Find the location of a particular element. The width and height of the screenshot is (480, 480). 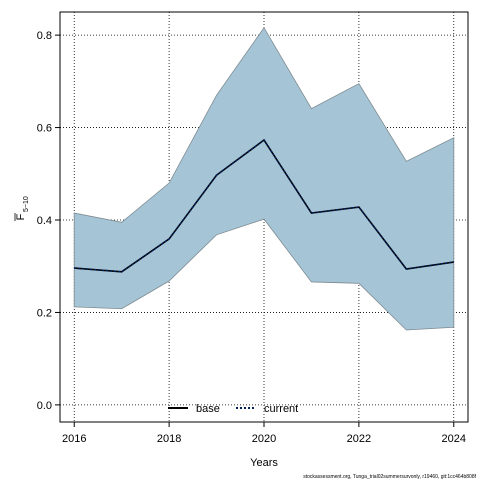

x-tick-label: 2018 is located at coordinates (169, 439).